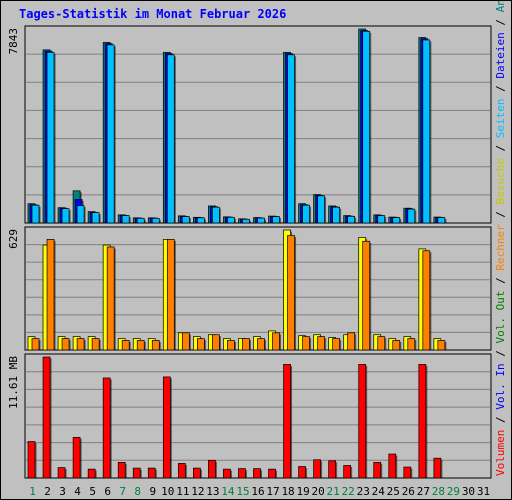 This screenshot has width=512, height=500. What do you see at coordinates (197, 491) in the screenshot?
I see `day-tick-label: 12` at bounding box center [197, 491].